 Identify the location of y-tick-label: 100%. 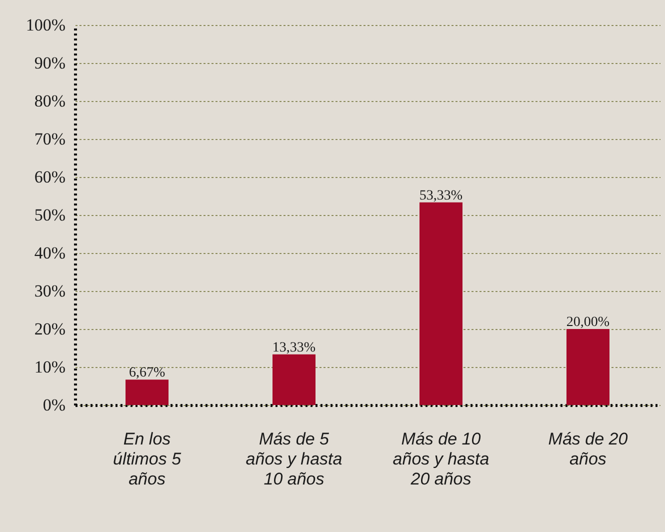
(46, 25).